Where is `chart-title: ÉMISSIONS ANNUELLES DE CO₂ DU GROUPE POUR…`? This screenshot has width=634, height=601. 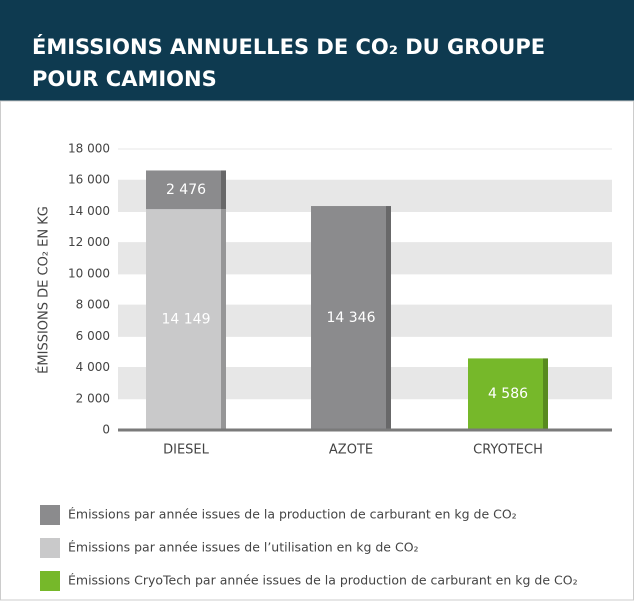
chart-title: ÉMISSIONS ANNUELLES DE CO₂ DU GROUPE POUR… is located at coordinates (288, 62).